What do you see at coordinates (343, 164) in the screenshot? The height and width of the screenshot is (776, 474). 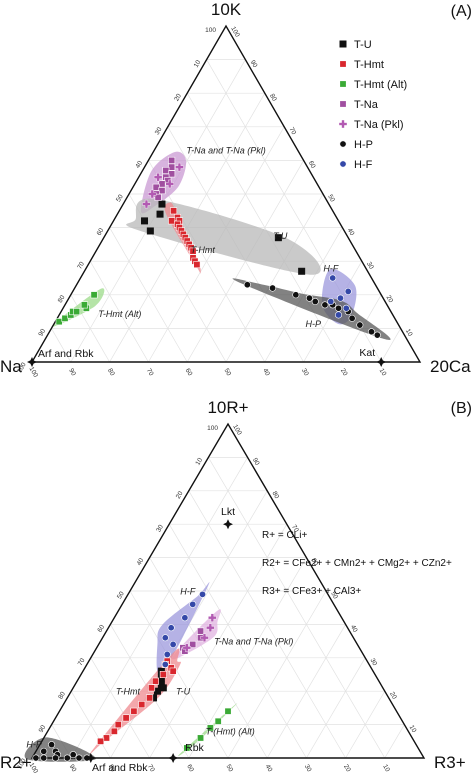 I see `legend-marker-h-f` at bounding box center [343, 164].